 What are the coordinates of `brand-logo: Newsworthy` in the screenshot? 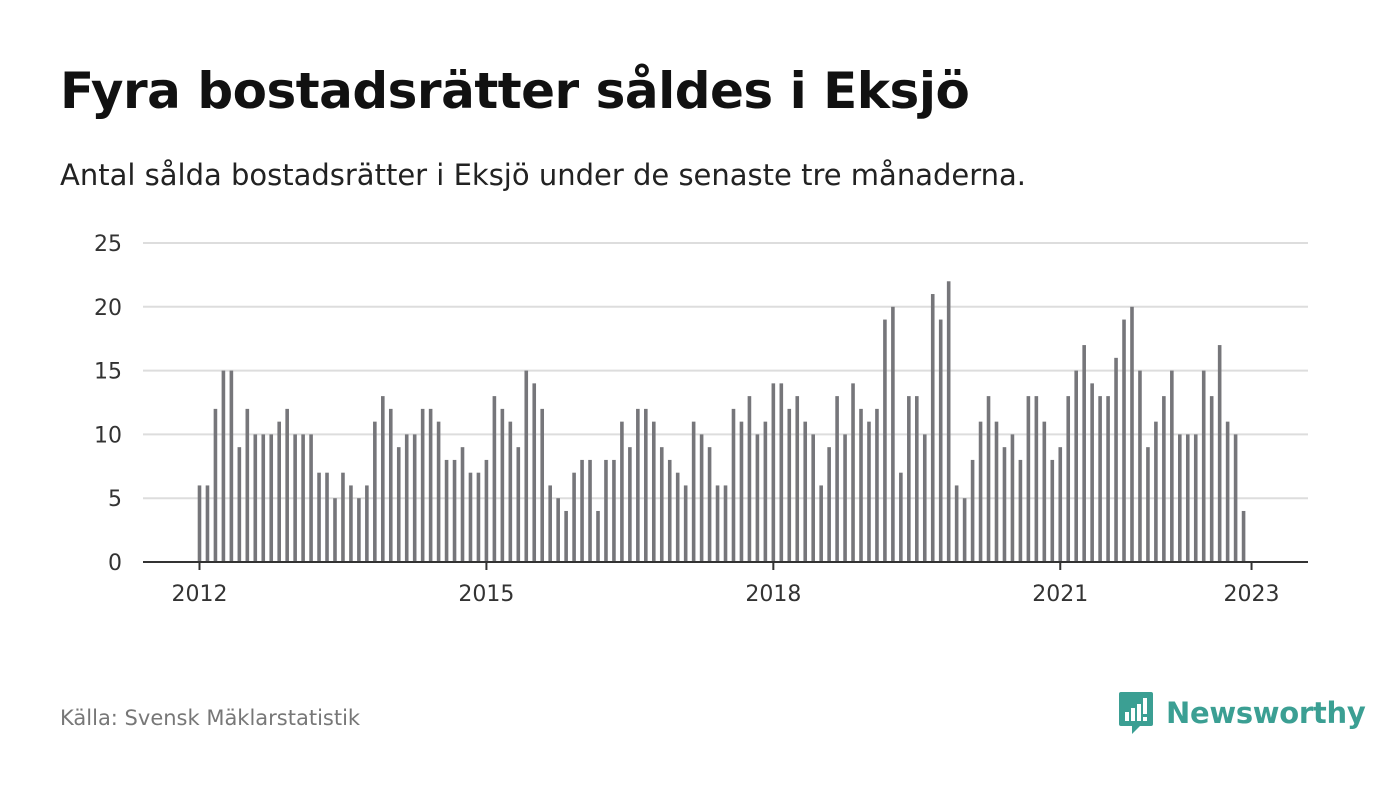 It's located at (1242, 713).